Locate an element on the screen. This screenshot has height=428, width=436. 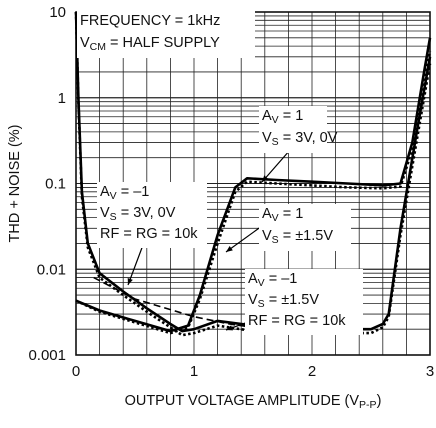
condition-box-line: VCM = HALF SUPPLY is located at coordinates (150, 44).